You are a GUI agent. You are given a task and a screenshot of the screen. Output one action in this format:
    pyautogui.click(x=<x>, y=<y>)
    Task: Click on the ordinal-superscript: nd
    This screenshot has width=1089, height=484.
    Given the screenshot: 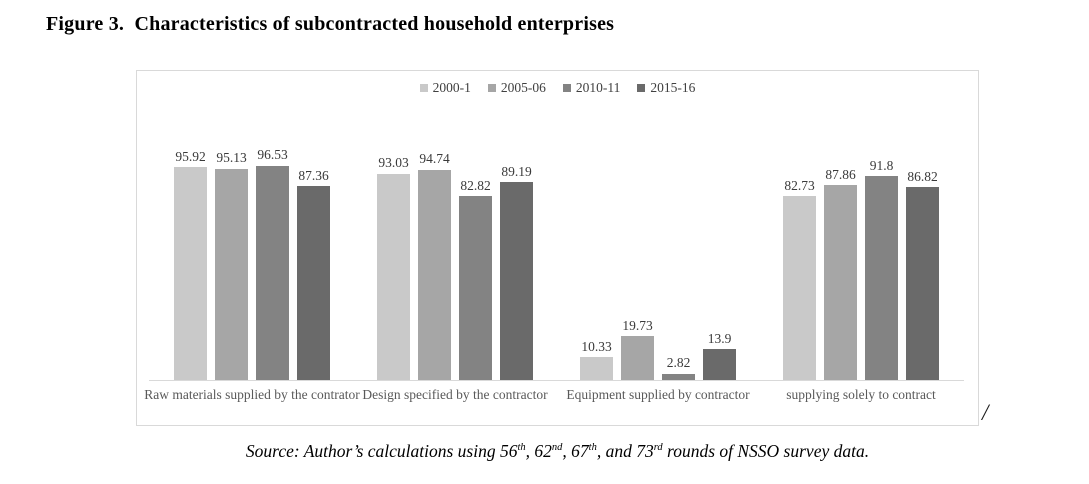 What is the action you would take?
    pyautogui.click(x=557, y=448)
    